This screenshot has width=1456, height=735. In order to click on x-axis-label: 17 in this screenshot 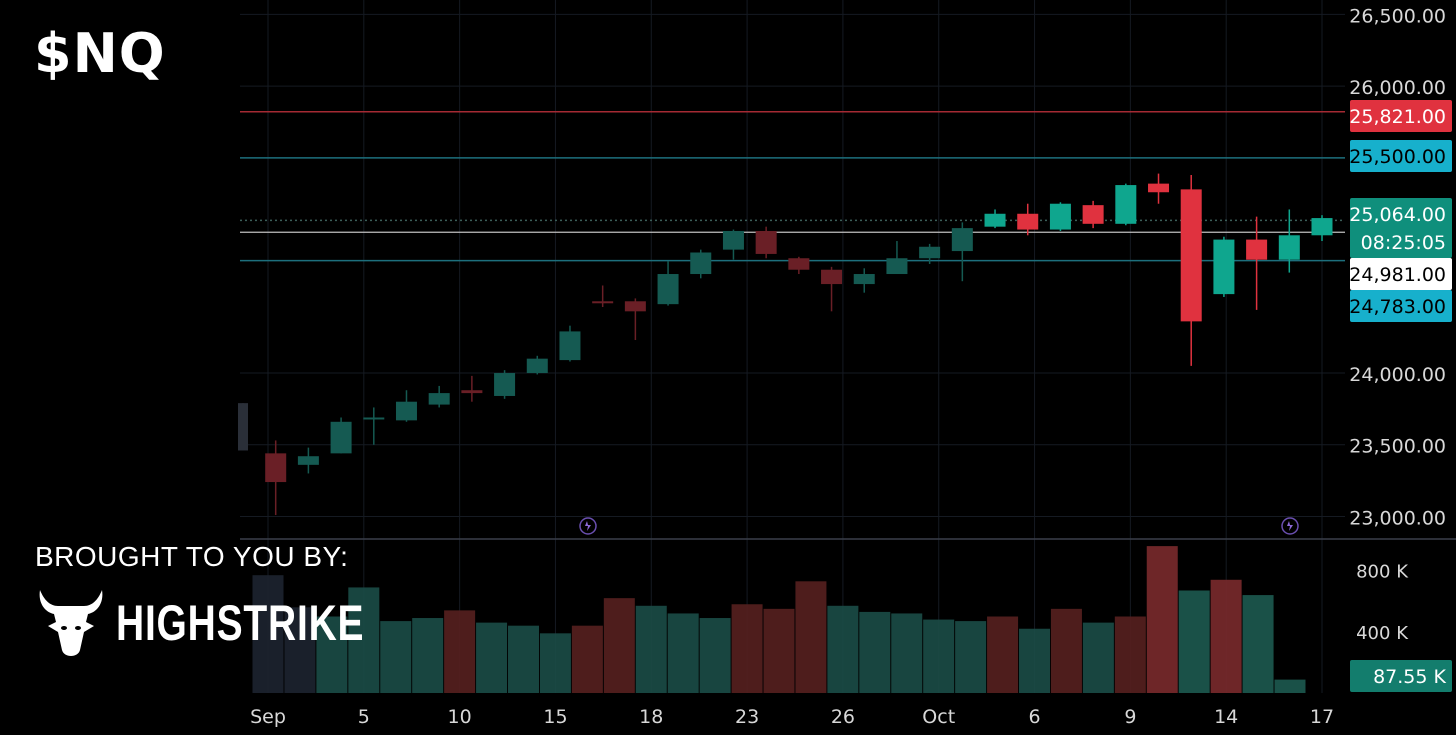, I will do `click(1322, 717)`.